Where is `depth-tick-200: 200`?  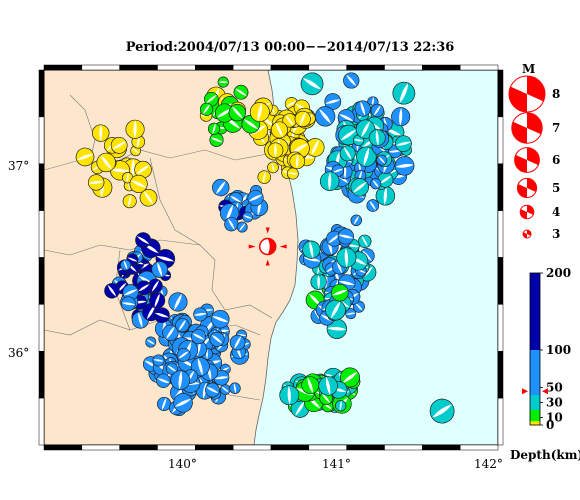 depth-tick-200: 200 is located at coordinates (558, 273).